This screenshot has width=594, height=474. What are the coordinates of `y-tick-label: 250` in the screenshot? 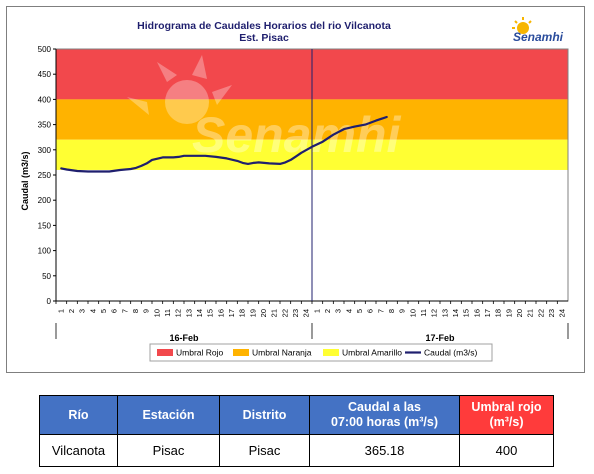 It's located at (45, 175).